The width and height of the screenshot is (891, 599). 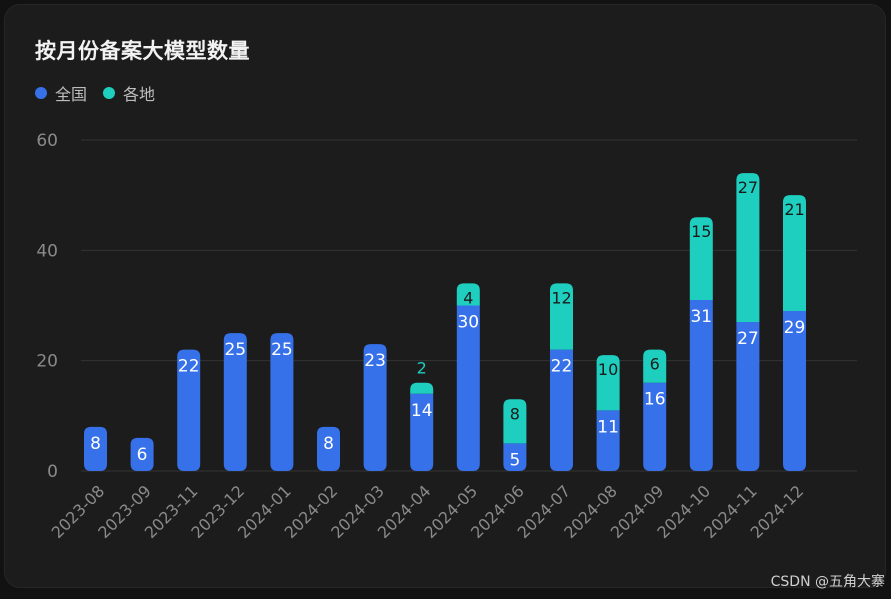 What do you see at coordinates (827, 582) in the screenshot?
I see `csdn-watermark: CSDN @五角大寨` at bounding box center [827, 582].